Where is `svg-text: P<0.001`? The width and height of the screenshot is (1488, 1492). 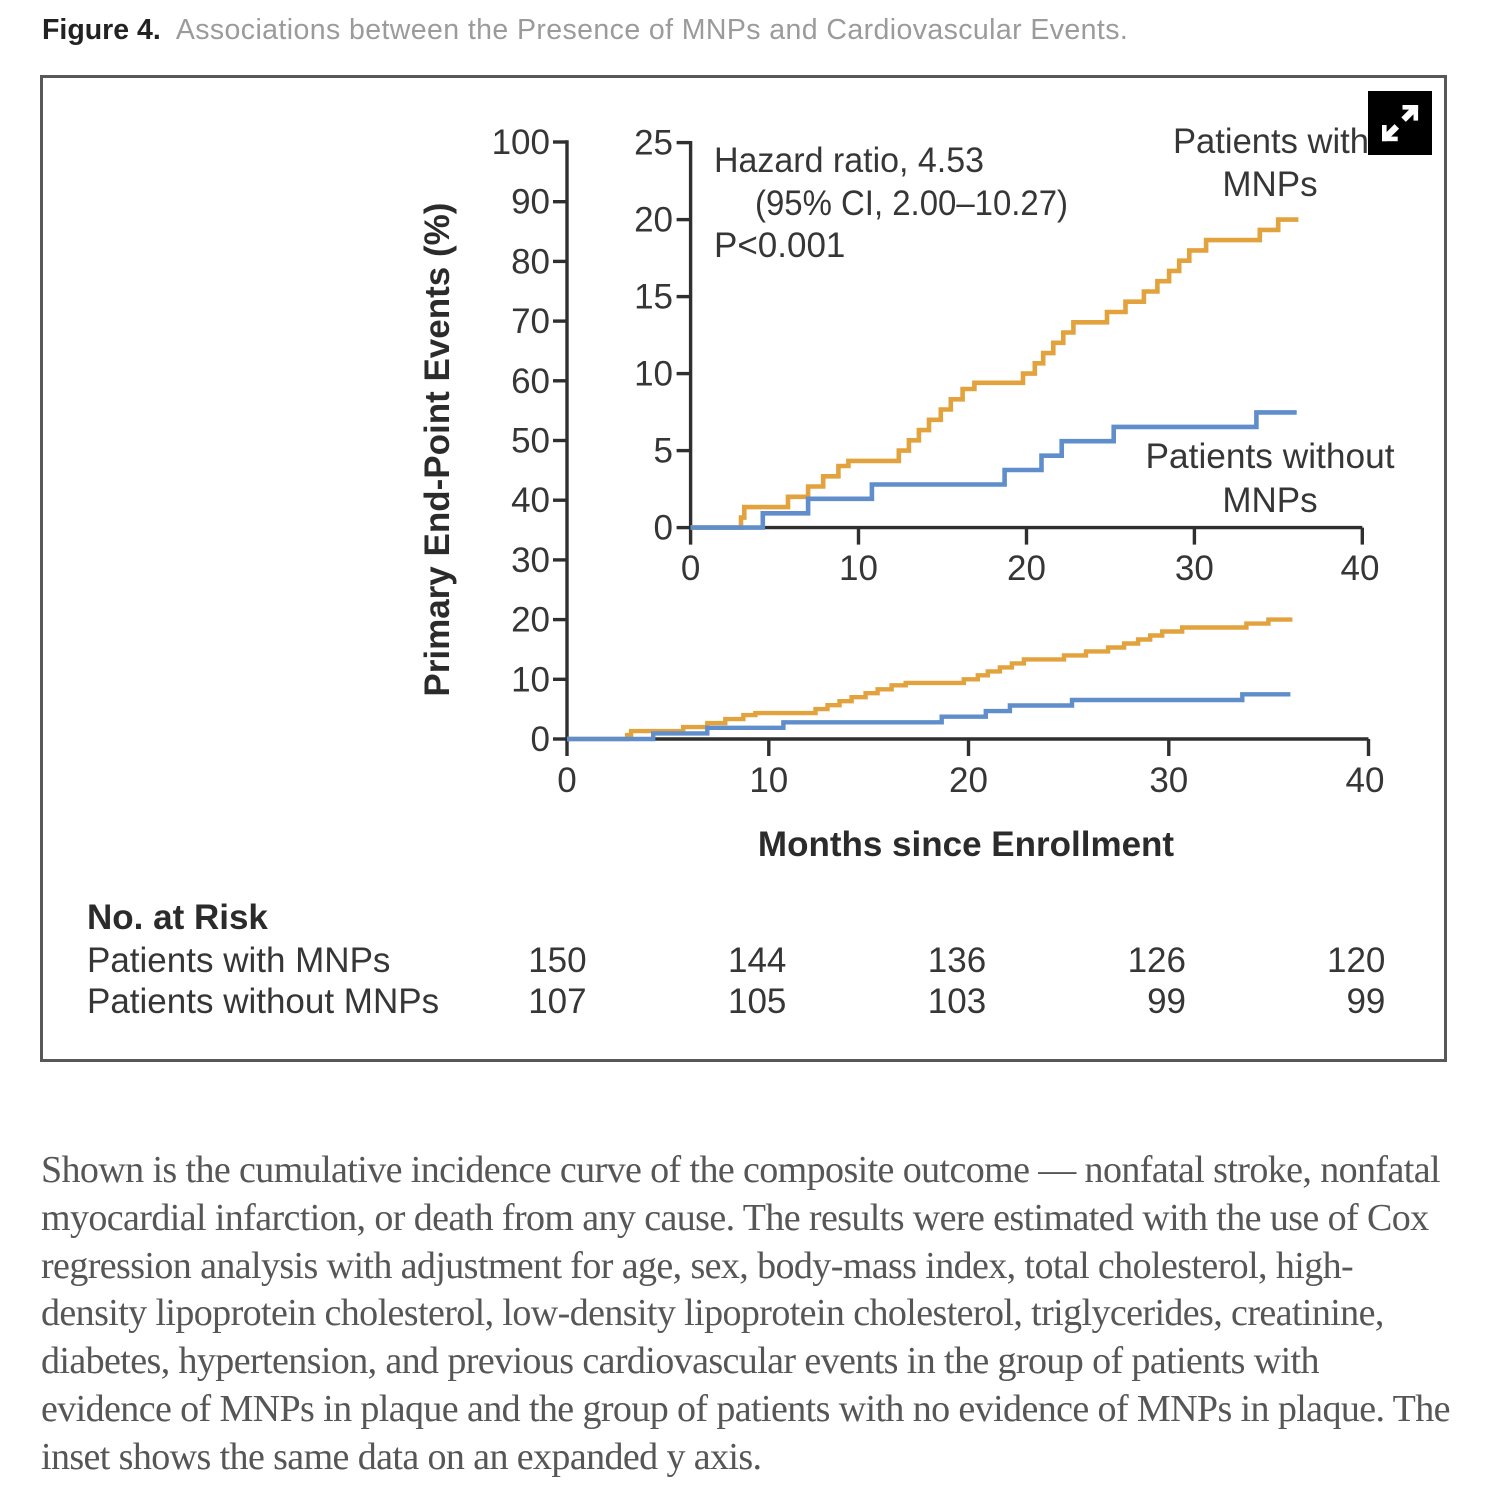
svg-text: P<0.001 is located at coordinates (779, 245).